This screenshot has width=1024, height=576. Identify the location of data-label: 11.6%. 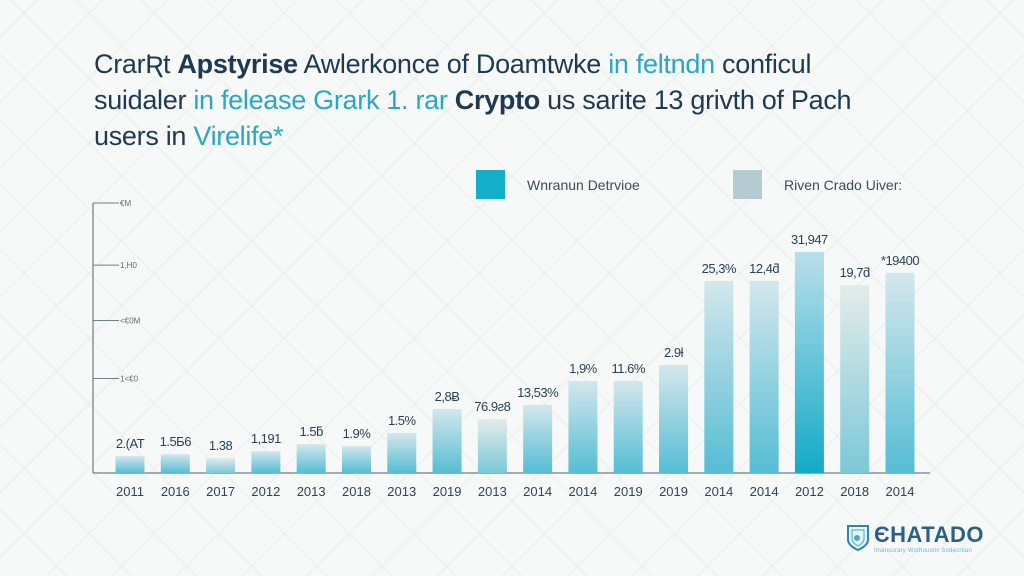
(629, 368).